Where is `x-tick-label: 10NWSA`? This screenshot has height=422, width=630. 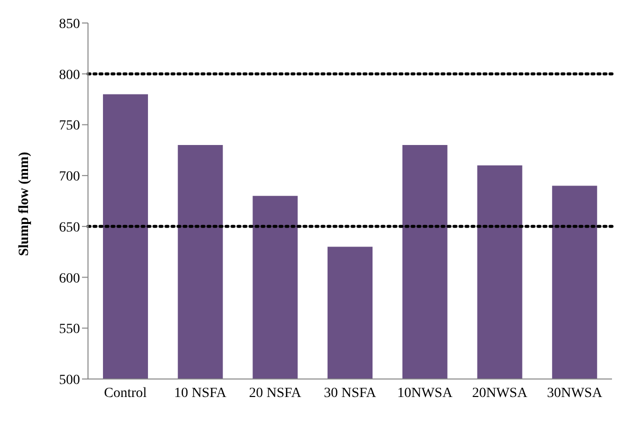 x-tick-label: 10NWSA is located at coordinates (425, 393).